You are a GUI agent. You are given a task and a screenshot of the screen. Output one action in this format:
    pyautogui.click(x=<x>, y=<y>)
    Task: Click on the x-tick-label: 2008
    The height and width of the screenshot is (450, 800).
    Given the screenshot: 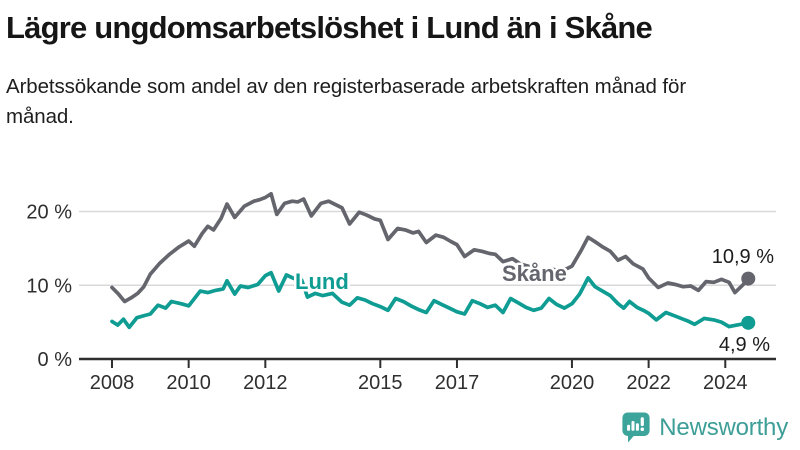 What is the action you would take?
    pyautogui.click(x=112, y=383)
    